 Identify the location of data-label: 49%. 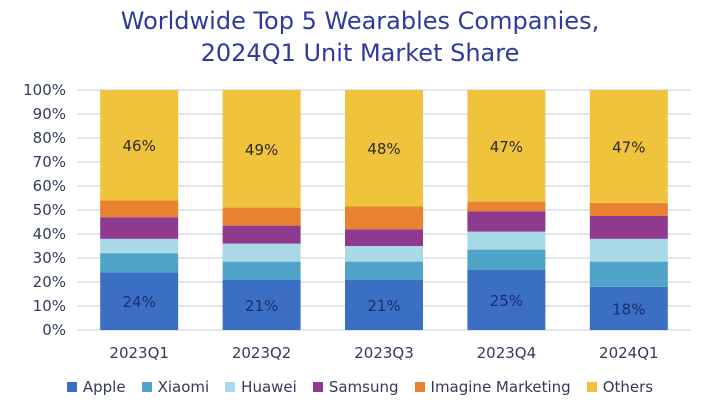
(261, 150).